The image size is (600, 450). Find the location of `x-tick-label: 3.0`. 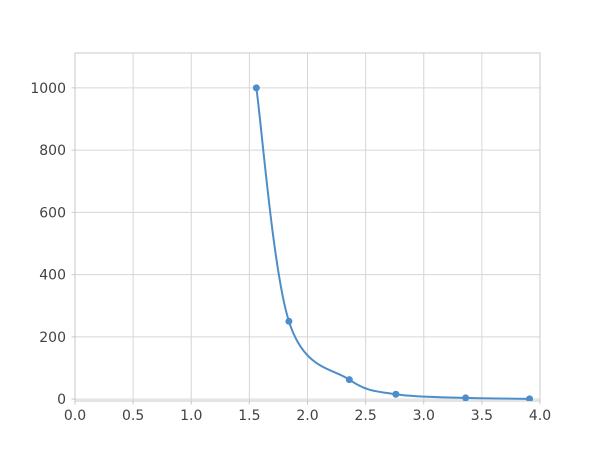

x-tick-label: 3.0 is located at coordinates (424, 416).